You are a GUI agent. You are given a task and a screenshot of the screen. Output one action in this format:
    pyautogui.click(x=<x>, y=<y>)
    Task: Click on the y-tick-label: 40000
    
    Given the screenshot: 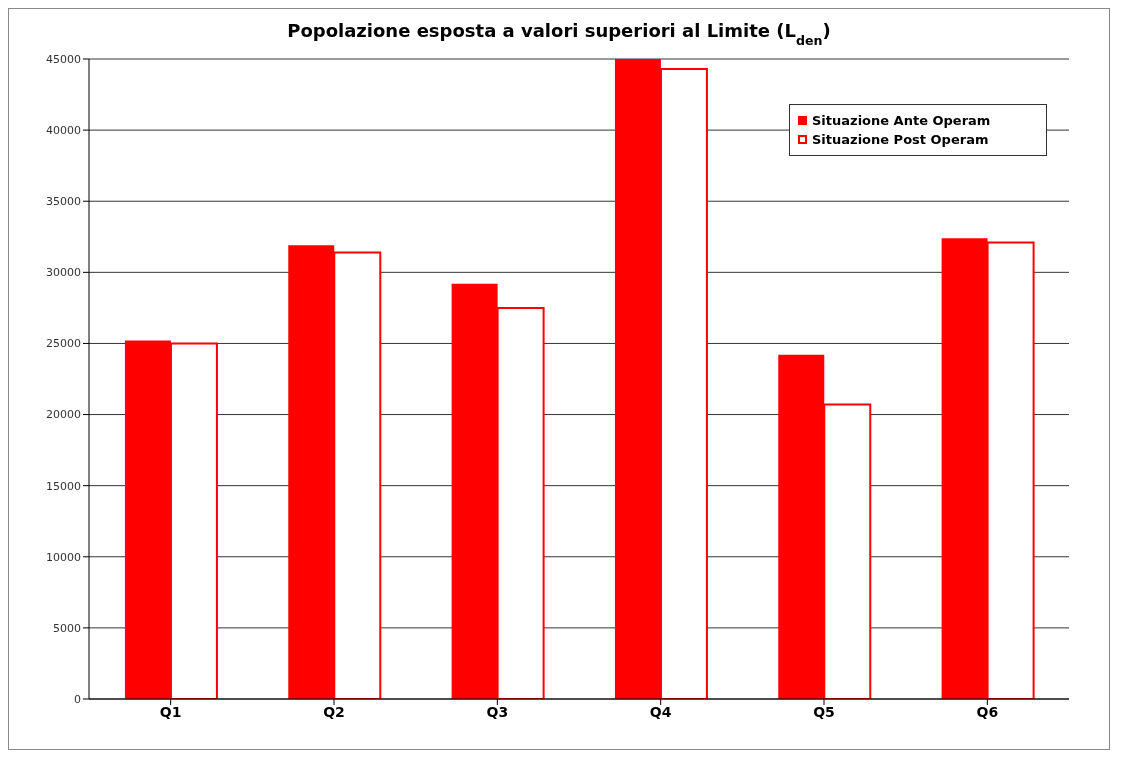 What is the action you would take?
    pyautogui.click(x=63, y=131)
    